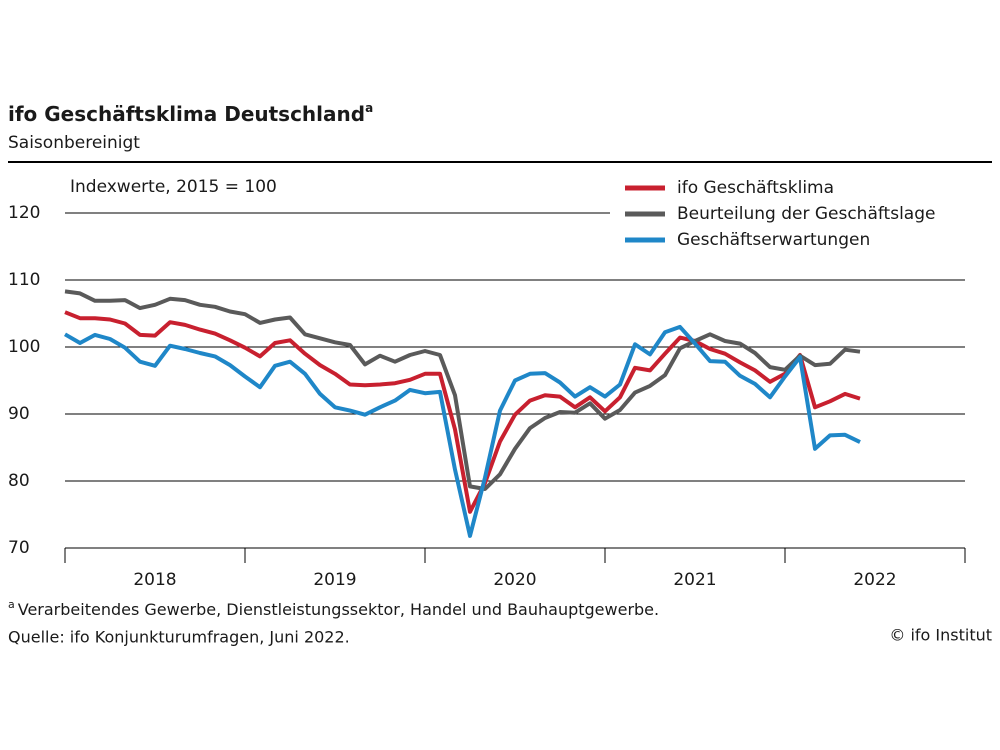  What do you see at coordinates (173, 187) in the screenshot?
I see `annotation: Indexwerte, 2015 = 100` at bounding box center [173, 187].